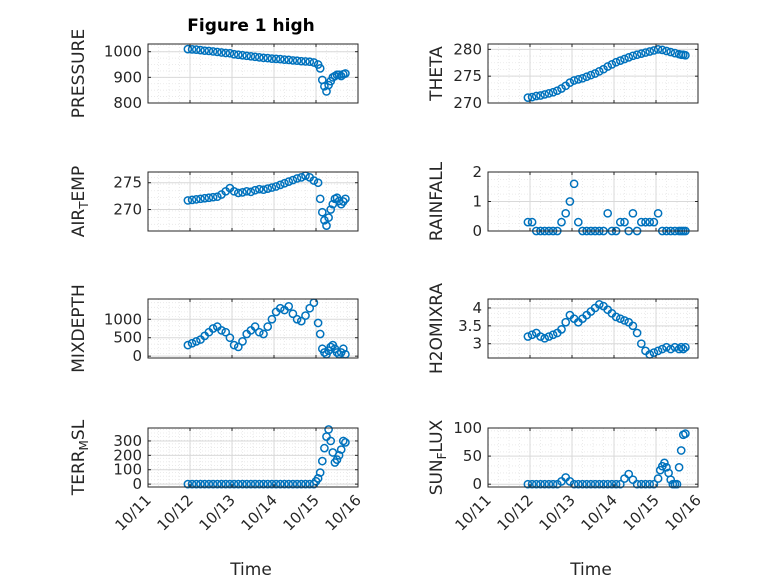  What do you see at coordinates (477, 202) in the screenshot?
I see `y-tick-label: 1` at bounding box center [477, 202].